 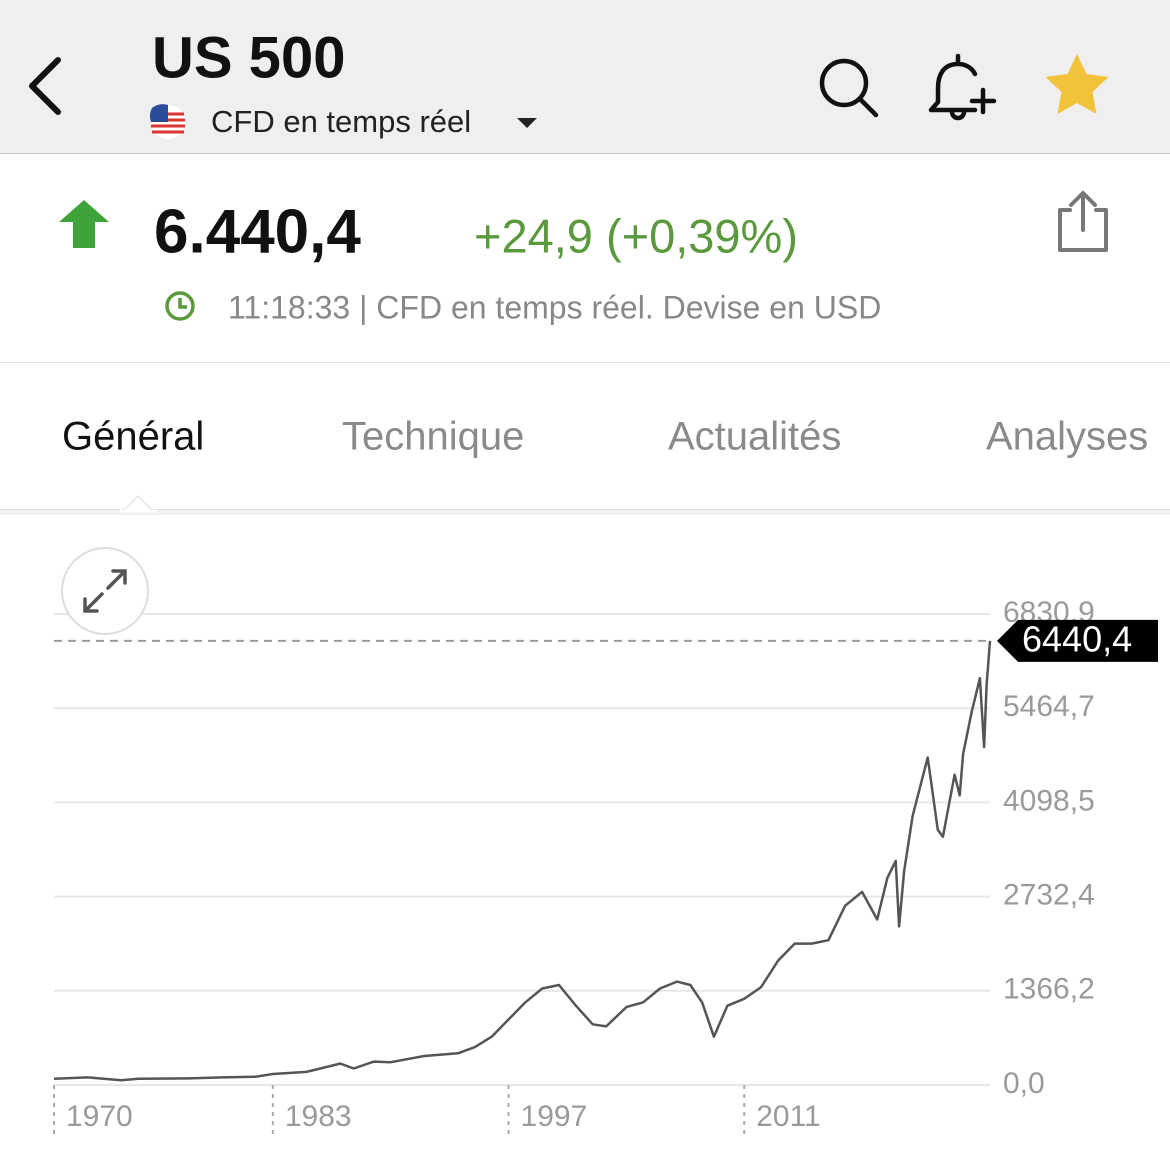 I want to click on x-tick-label: 1970, so click(x=99, y=1116).